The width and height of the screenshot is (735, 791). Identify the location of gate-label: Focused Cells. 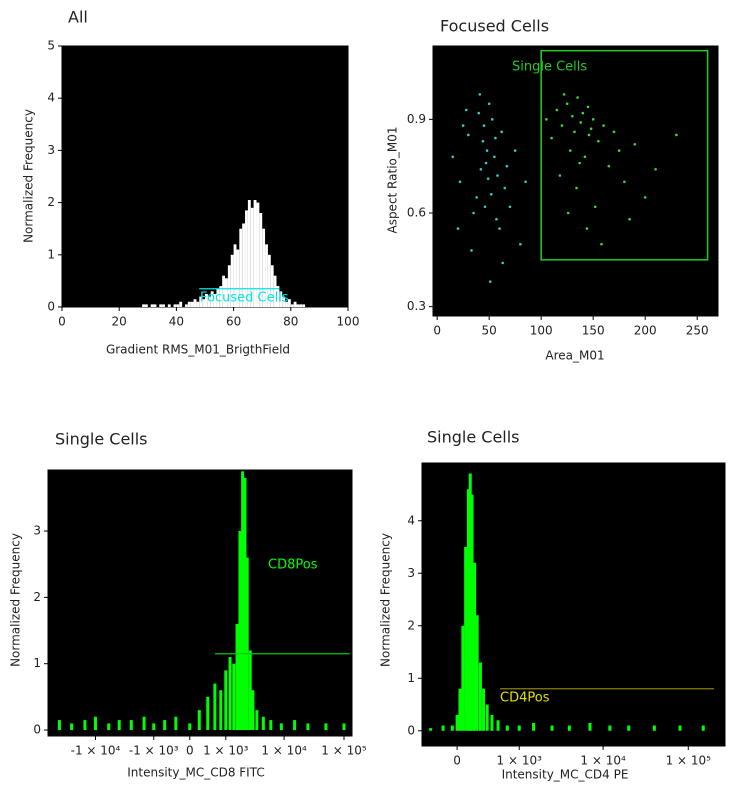
(244, 298).